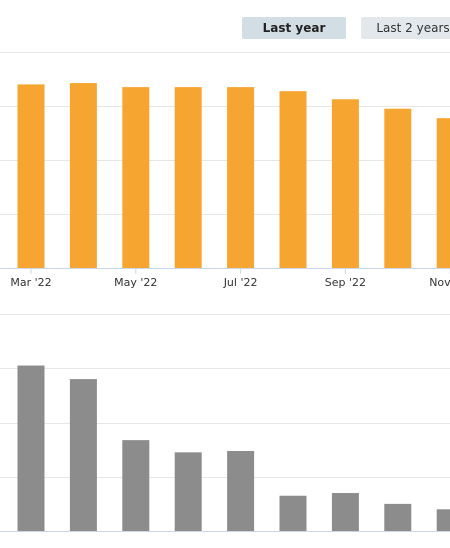 The width and height of the screenshot is (450, 548). What do you see at coordinates (405, 28) in the screenshot?
I see `last-2-years-button: Last 2 years` at bounding box center [405, 28].